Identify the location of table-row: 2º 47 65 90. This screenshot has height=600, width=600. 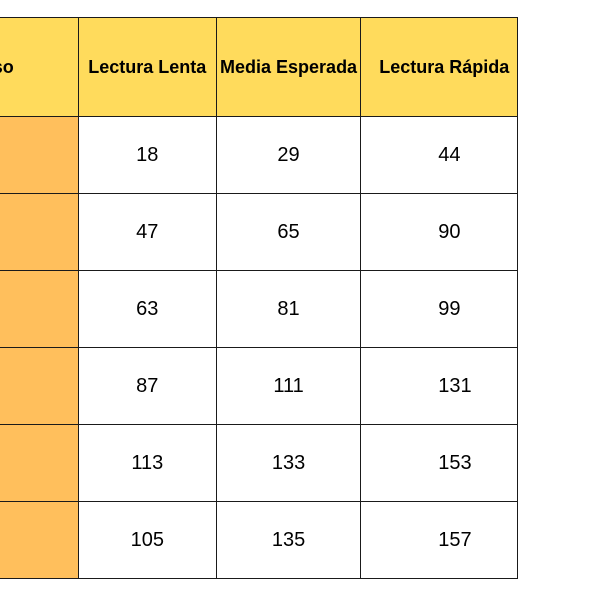
(259, 232).